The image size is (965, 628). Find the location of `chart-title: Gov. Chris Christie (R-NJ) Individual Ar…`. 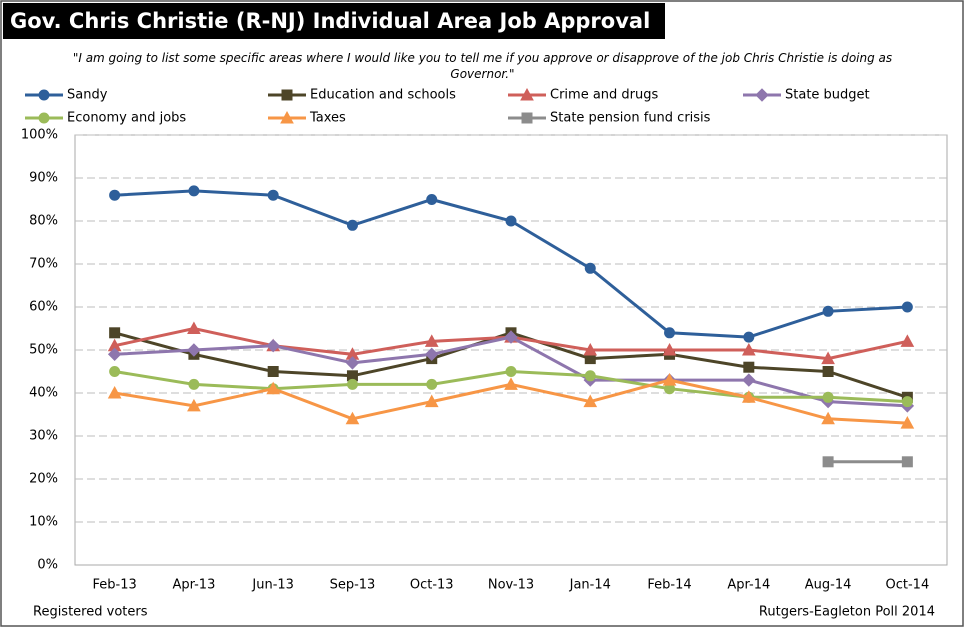

chart-title: Gov. Chris Christie (R-NJ) Individual Ar… is located at coordinates (330, 21).